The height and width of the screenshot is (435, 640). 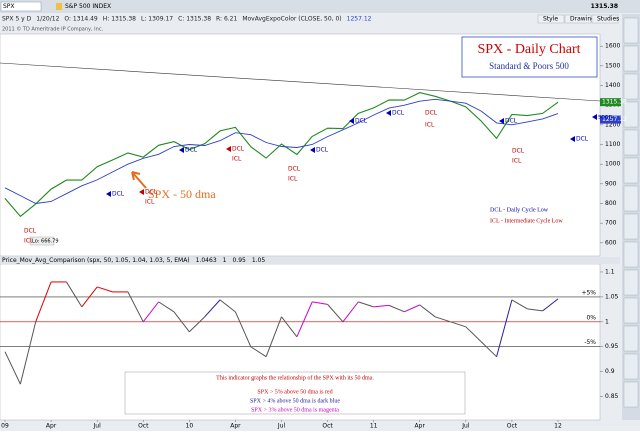 What do you see at coordinates (612, 396) in the screenshot?
I see `y-tick-label: 0.85` at bounding box center [612, 396].